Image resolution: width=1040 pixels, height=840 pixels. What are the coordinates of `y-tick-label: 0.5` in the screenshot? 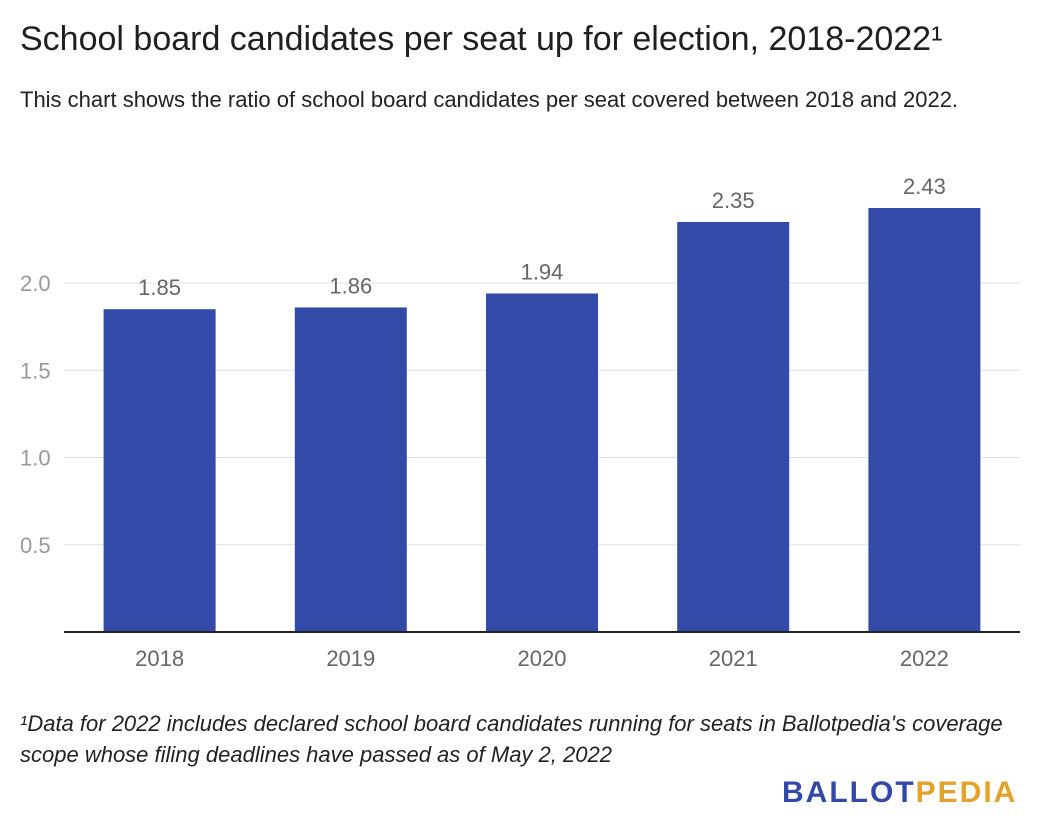 It's located at (35, 545).